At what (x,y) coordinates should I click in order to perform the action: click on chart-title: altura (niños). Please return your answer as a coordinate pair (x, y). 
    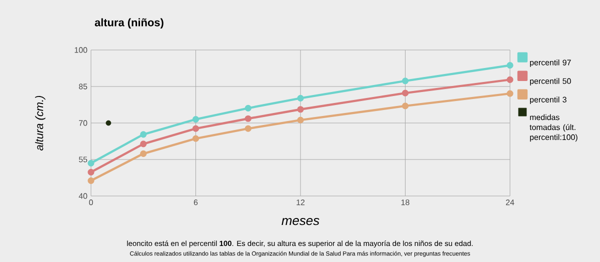
    Looking at the image, I should click on (129, 23).